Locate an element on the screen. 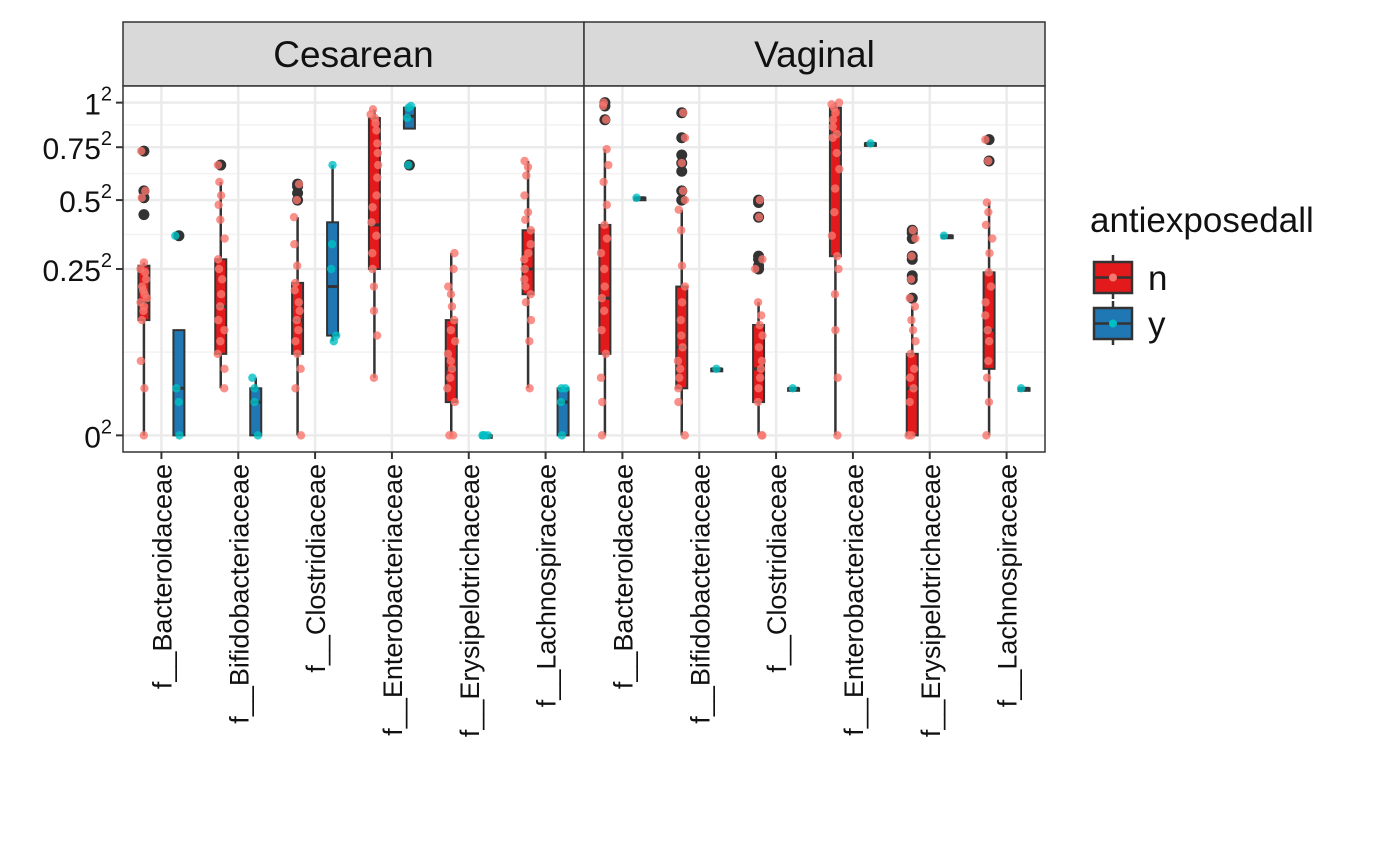 This screenshot has height=866, width=1400. legend-point is located at coordinates (1113, 277).